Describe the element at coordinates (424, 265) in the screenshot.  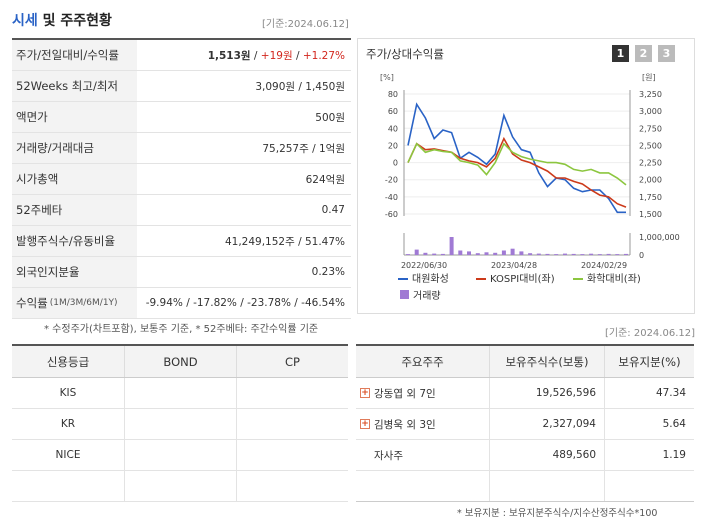
I see `x-tick-label: 2022/06/30` at that location.